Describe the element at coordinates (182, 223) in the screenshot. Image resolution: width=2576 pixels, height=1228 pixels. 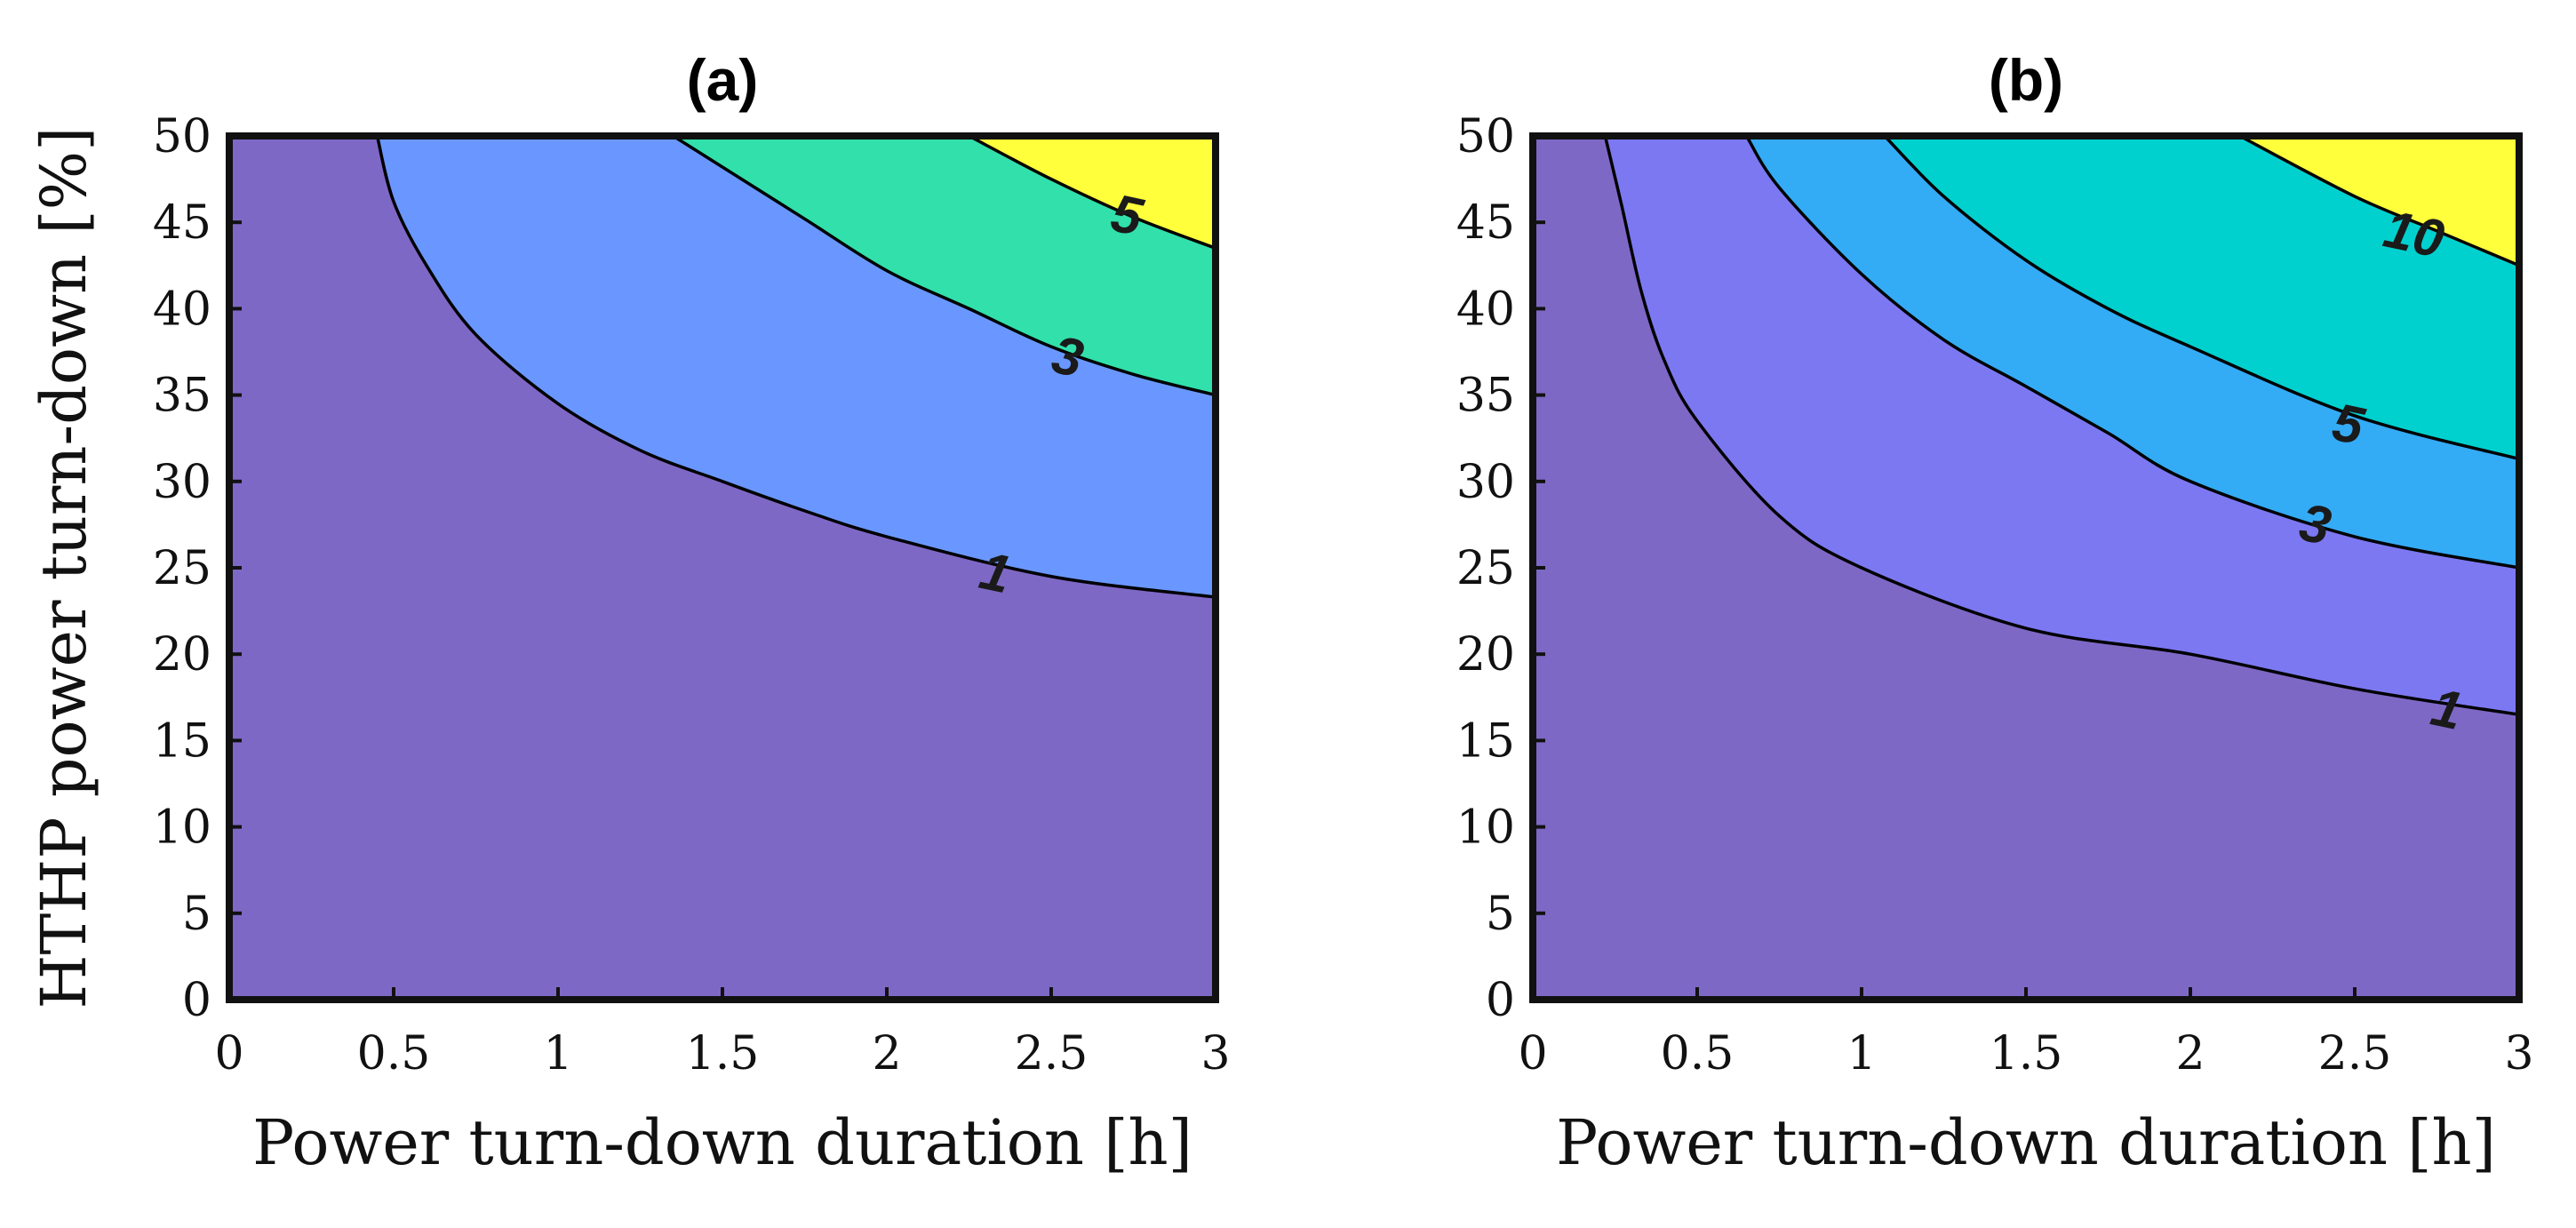
I see `panel-a-y-tick-label: 45` at that location.